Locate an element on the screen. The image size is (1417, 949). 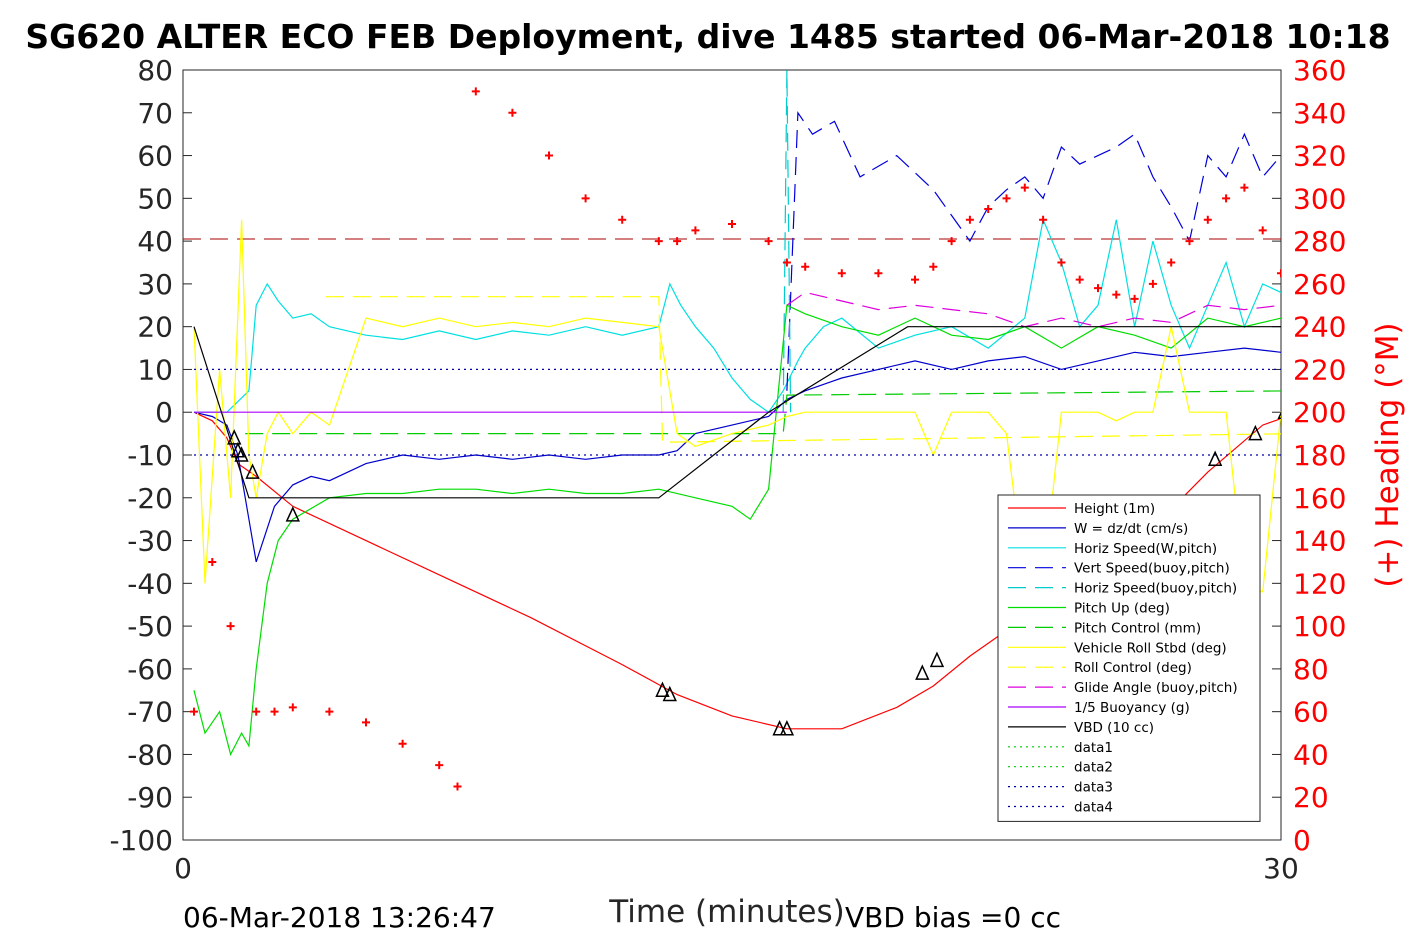
x-tick-label: 30 is located at coordinates (1281, 868).